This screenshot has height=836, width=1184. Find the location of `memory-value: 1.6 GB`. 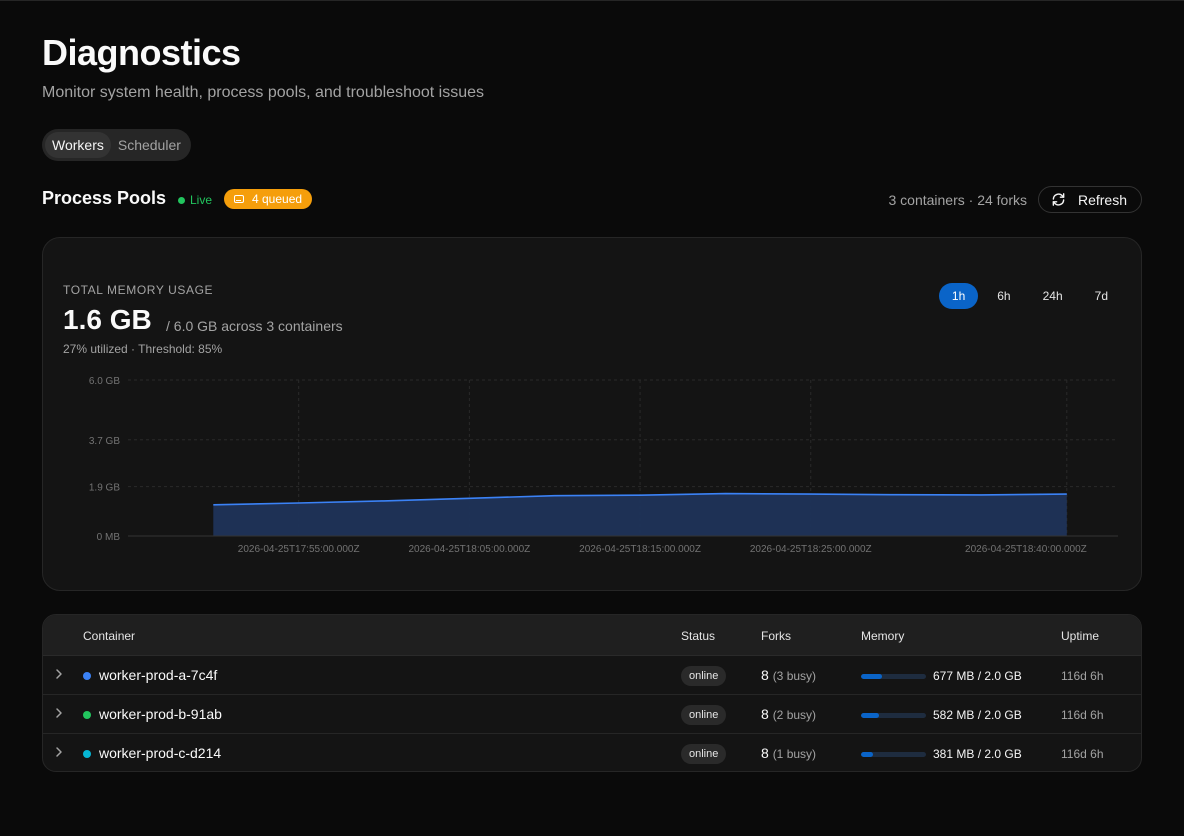

memory-value: 1.6 GB is located at coordinates (107, 319).